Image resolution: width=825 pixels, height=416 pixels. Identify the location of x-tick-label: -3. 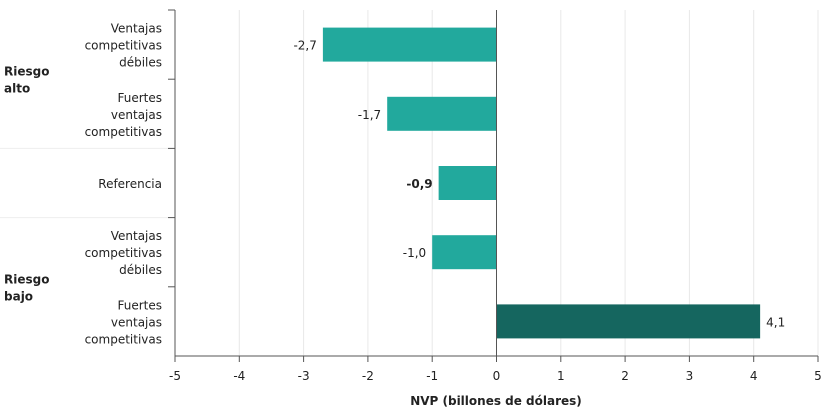
(304, 376).